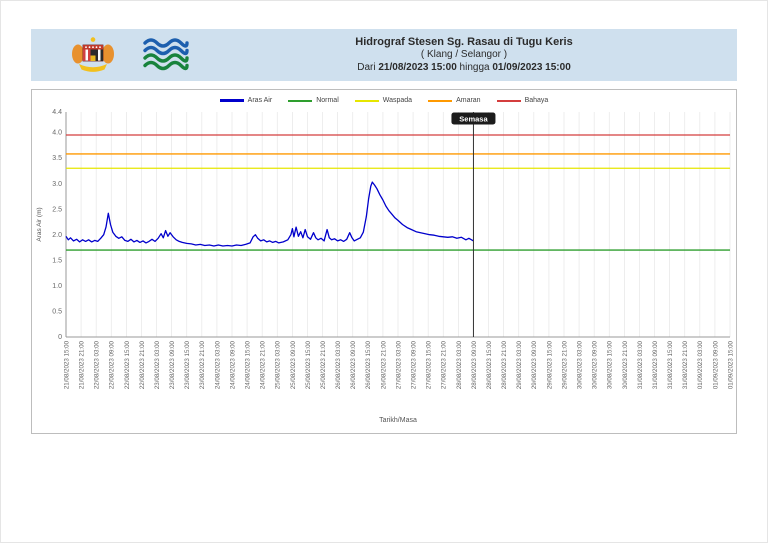 The image size is (768, 543). I want to click on legend-item-waspada: Waspada, so click(383, 100).